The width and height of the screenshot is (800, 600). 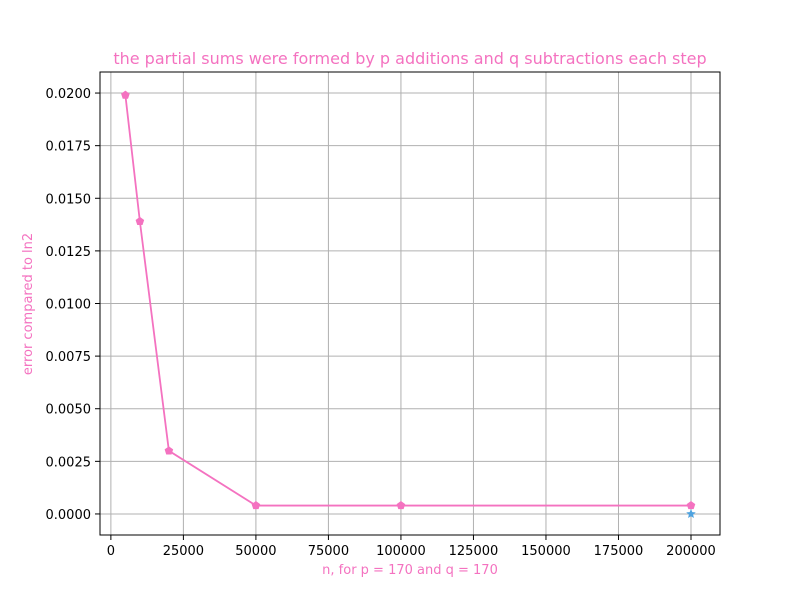 I want to click on y-tick-label: 0.0150, so click(x=69, y=199).